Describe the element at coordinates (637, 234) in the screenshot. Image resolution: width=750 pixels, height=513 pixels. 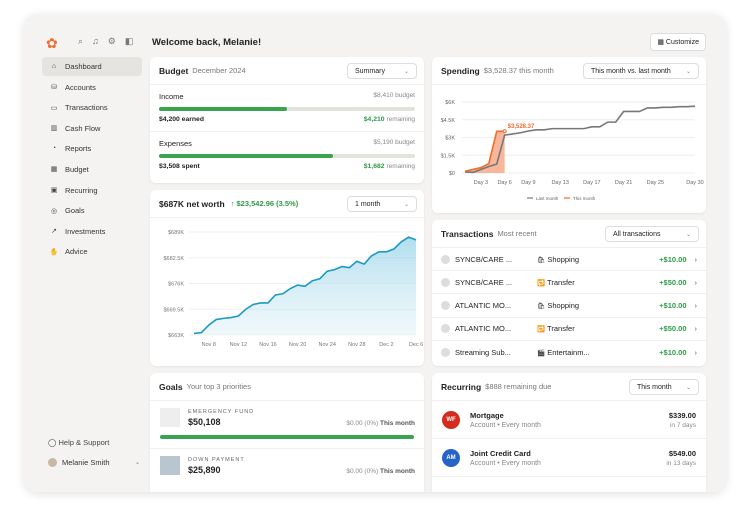
I see `select-value: All transactions` at that location.